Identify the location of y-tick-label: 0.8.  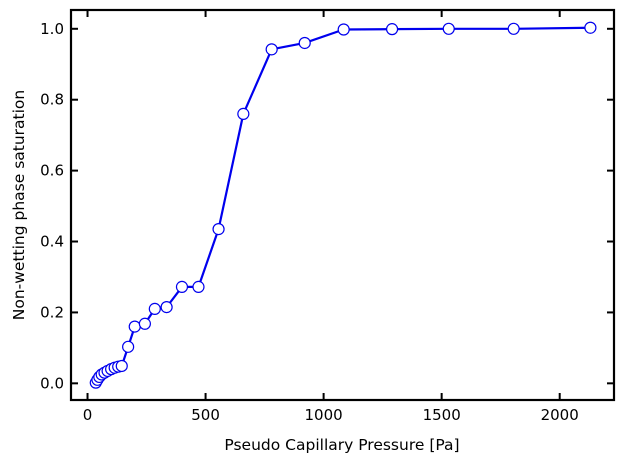
(52, 100).